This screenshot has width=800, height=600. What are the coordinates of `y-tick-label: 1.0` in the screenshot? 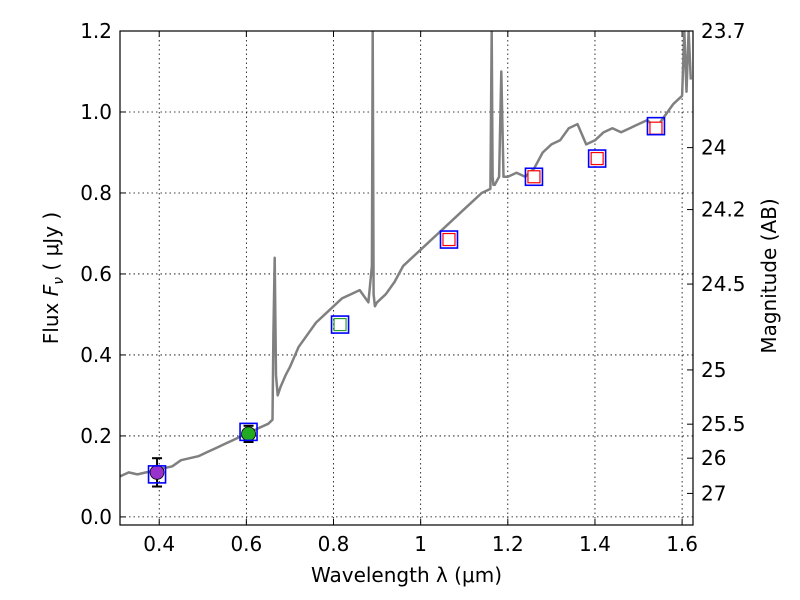 It's located at (96, 112).